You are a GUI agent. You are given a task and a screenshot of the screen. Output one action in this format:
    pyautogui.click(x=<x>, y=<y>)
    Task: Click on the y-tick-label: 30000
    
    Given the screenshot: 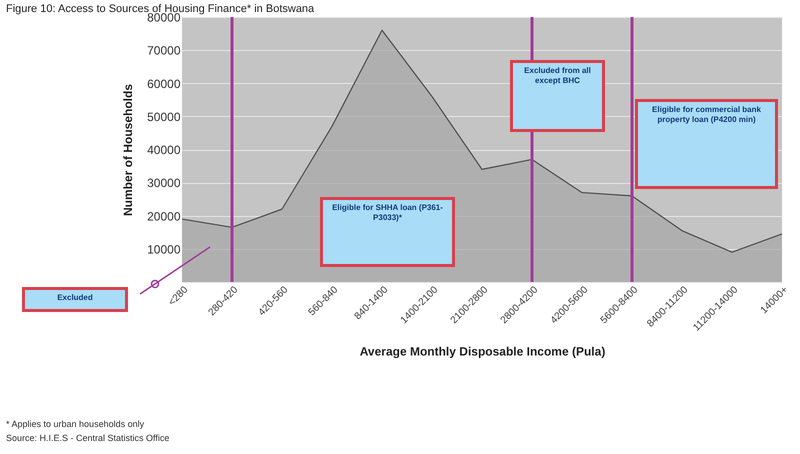 What is the action you would take?
    pyautogui.click(x=164, y=183)
    